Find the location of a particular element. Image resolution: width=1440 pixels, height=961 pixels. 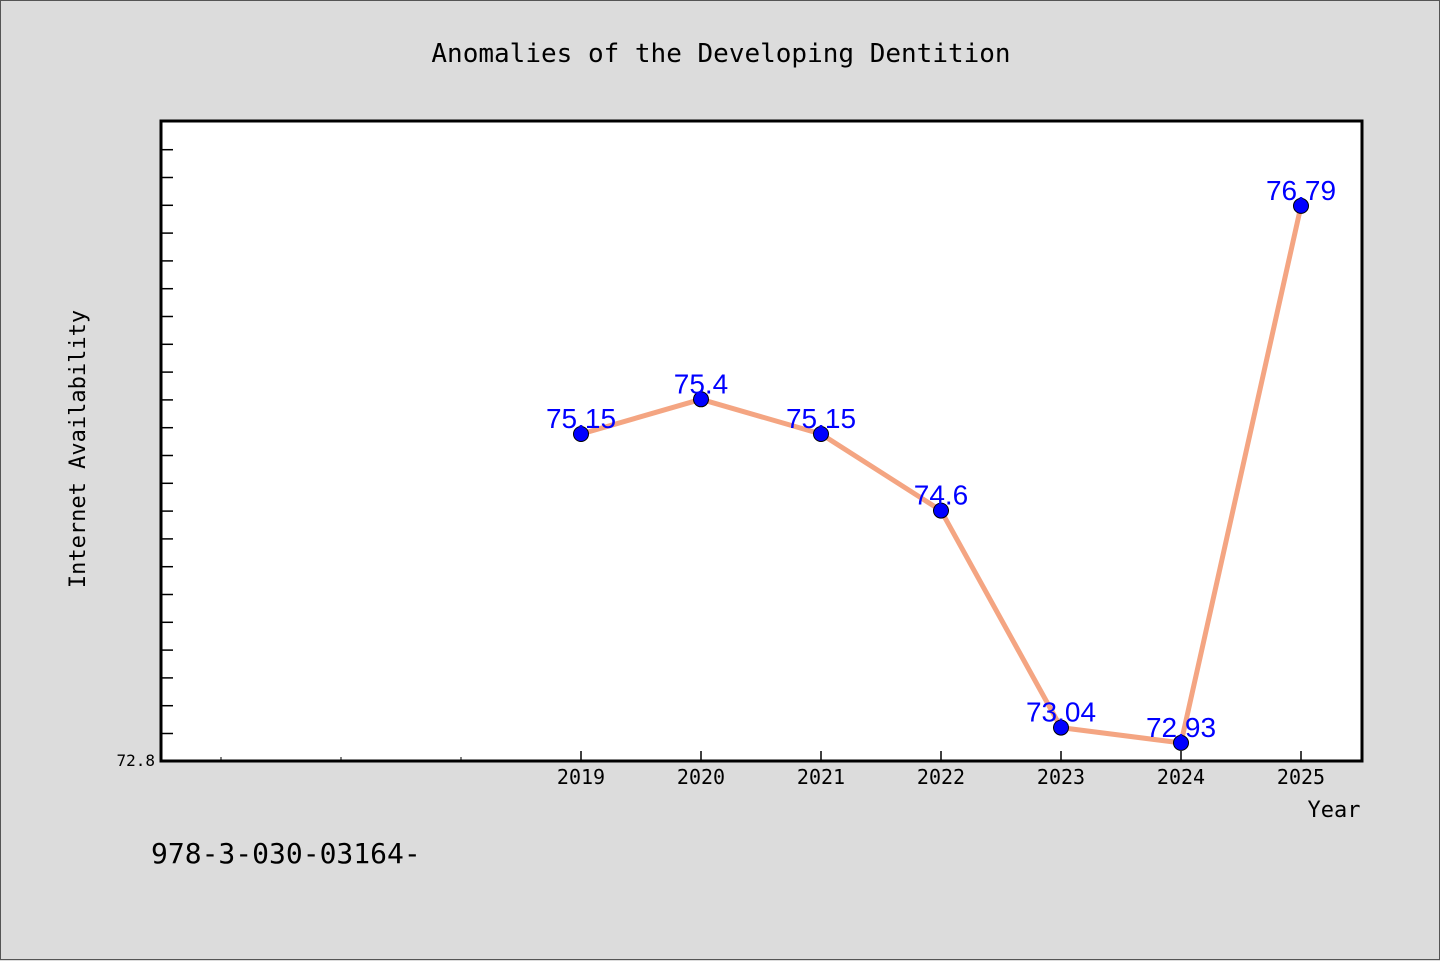

x-axis-minor-ticks is located at coordinates (341, 759).